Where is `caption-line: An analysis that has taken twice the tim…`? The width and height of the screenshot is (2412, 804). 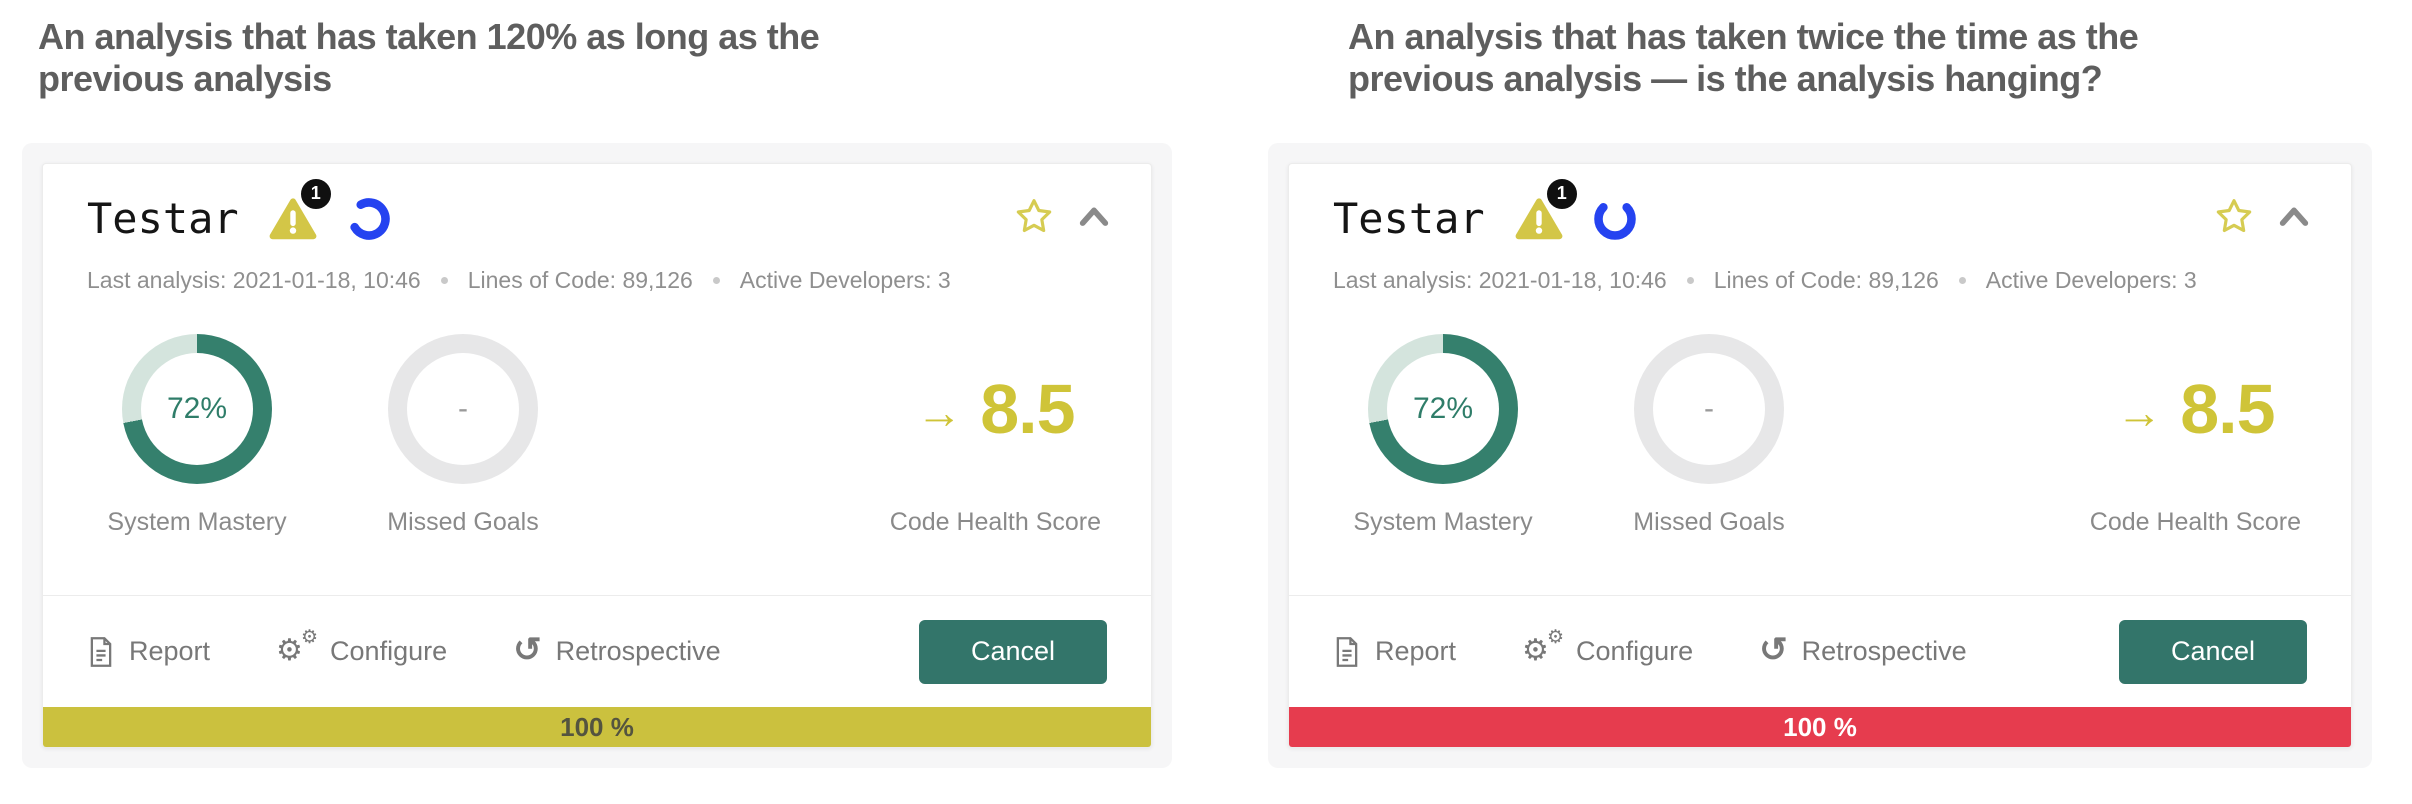
caption-line: An analysis that has taken twice the tim… is located at coordinates (1743, 36).